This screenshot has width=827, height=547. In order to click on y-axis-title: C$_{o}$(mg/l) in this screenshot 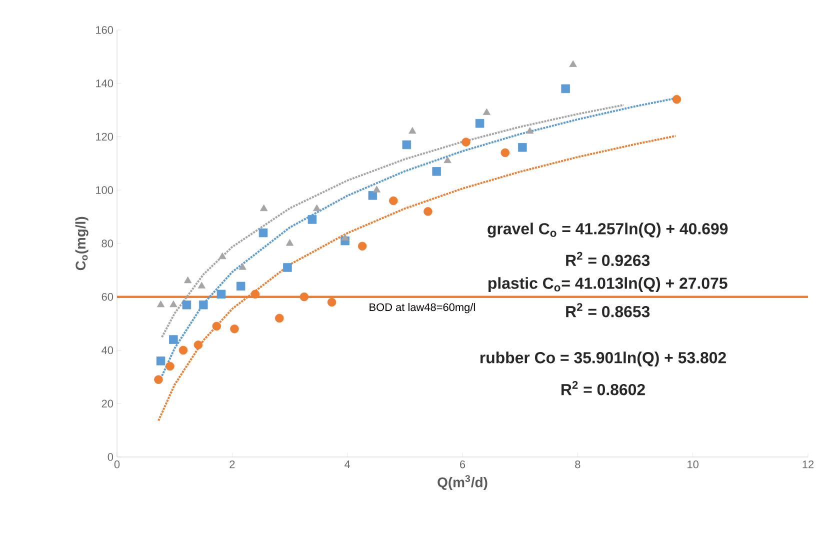, I will do `click(81, 243)`.